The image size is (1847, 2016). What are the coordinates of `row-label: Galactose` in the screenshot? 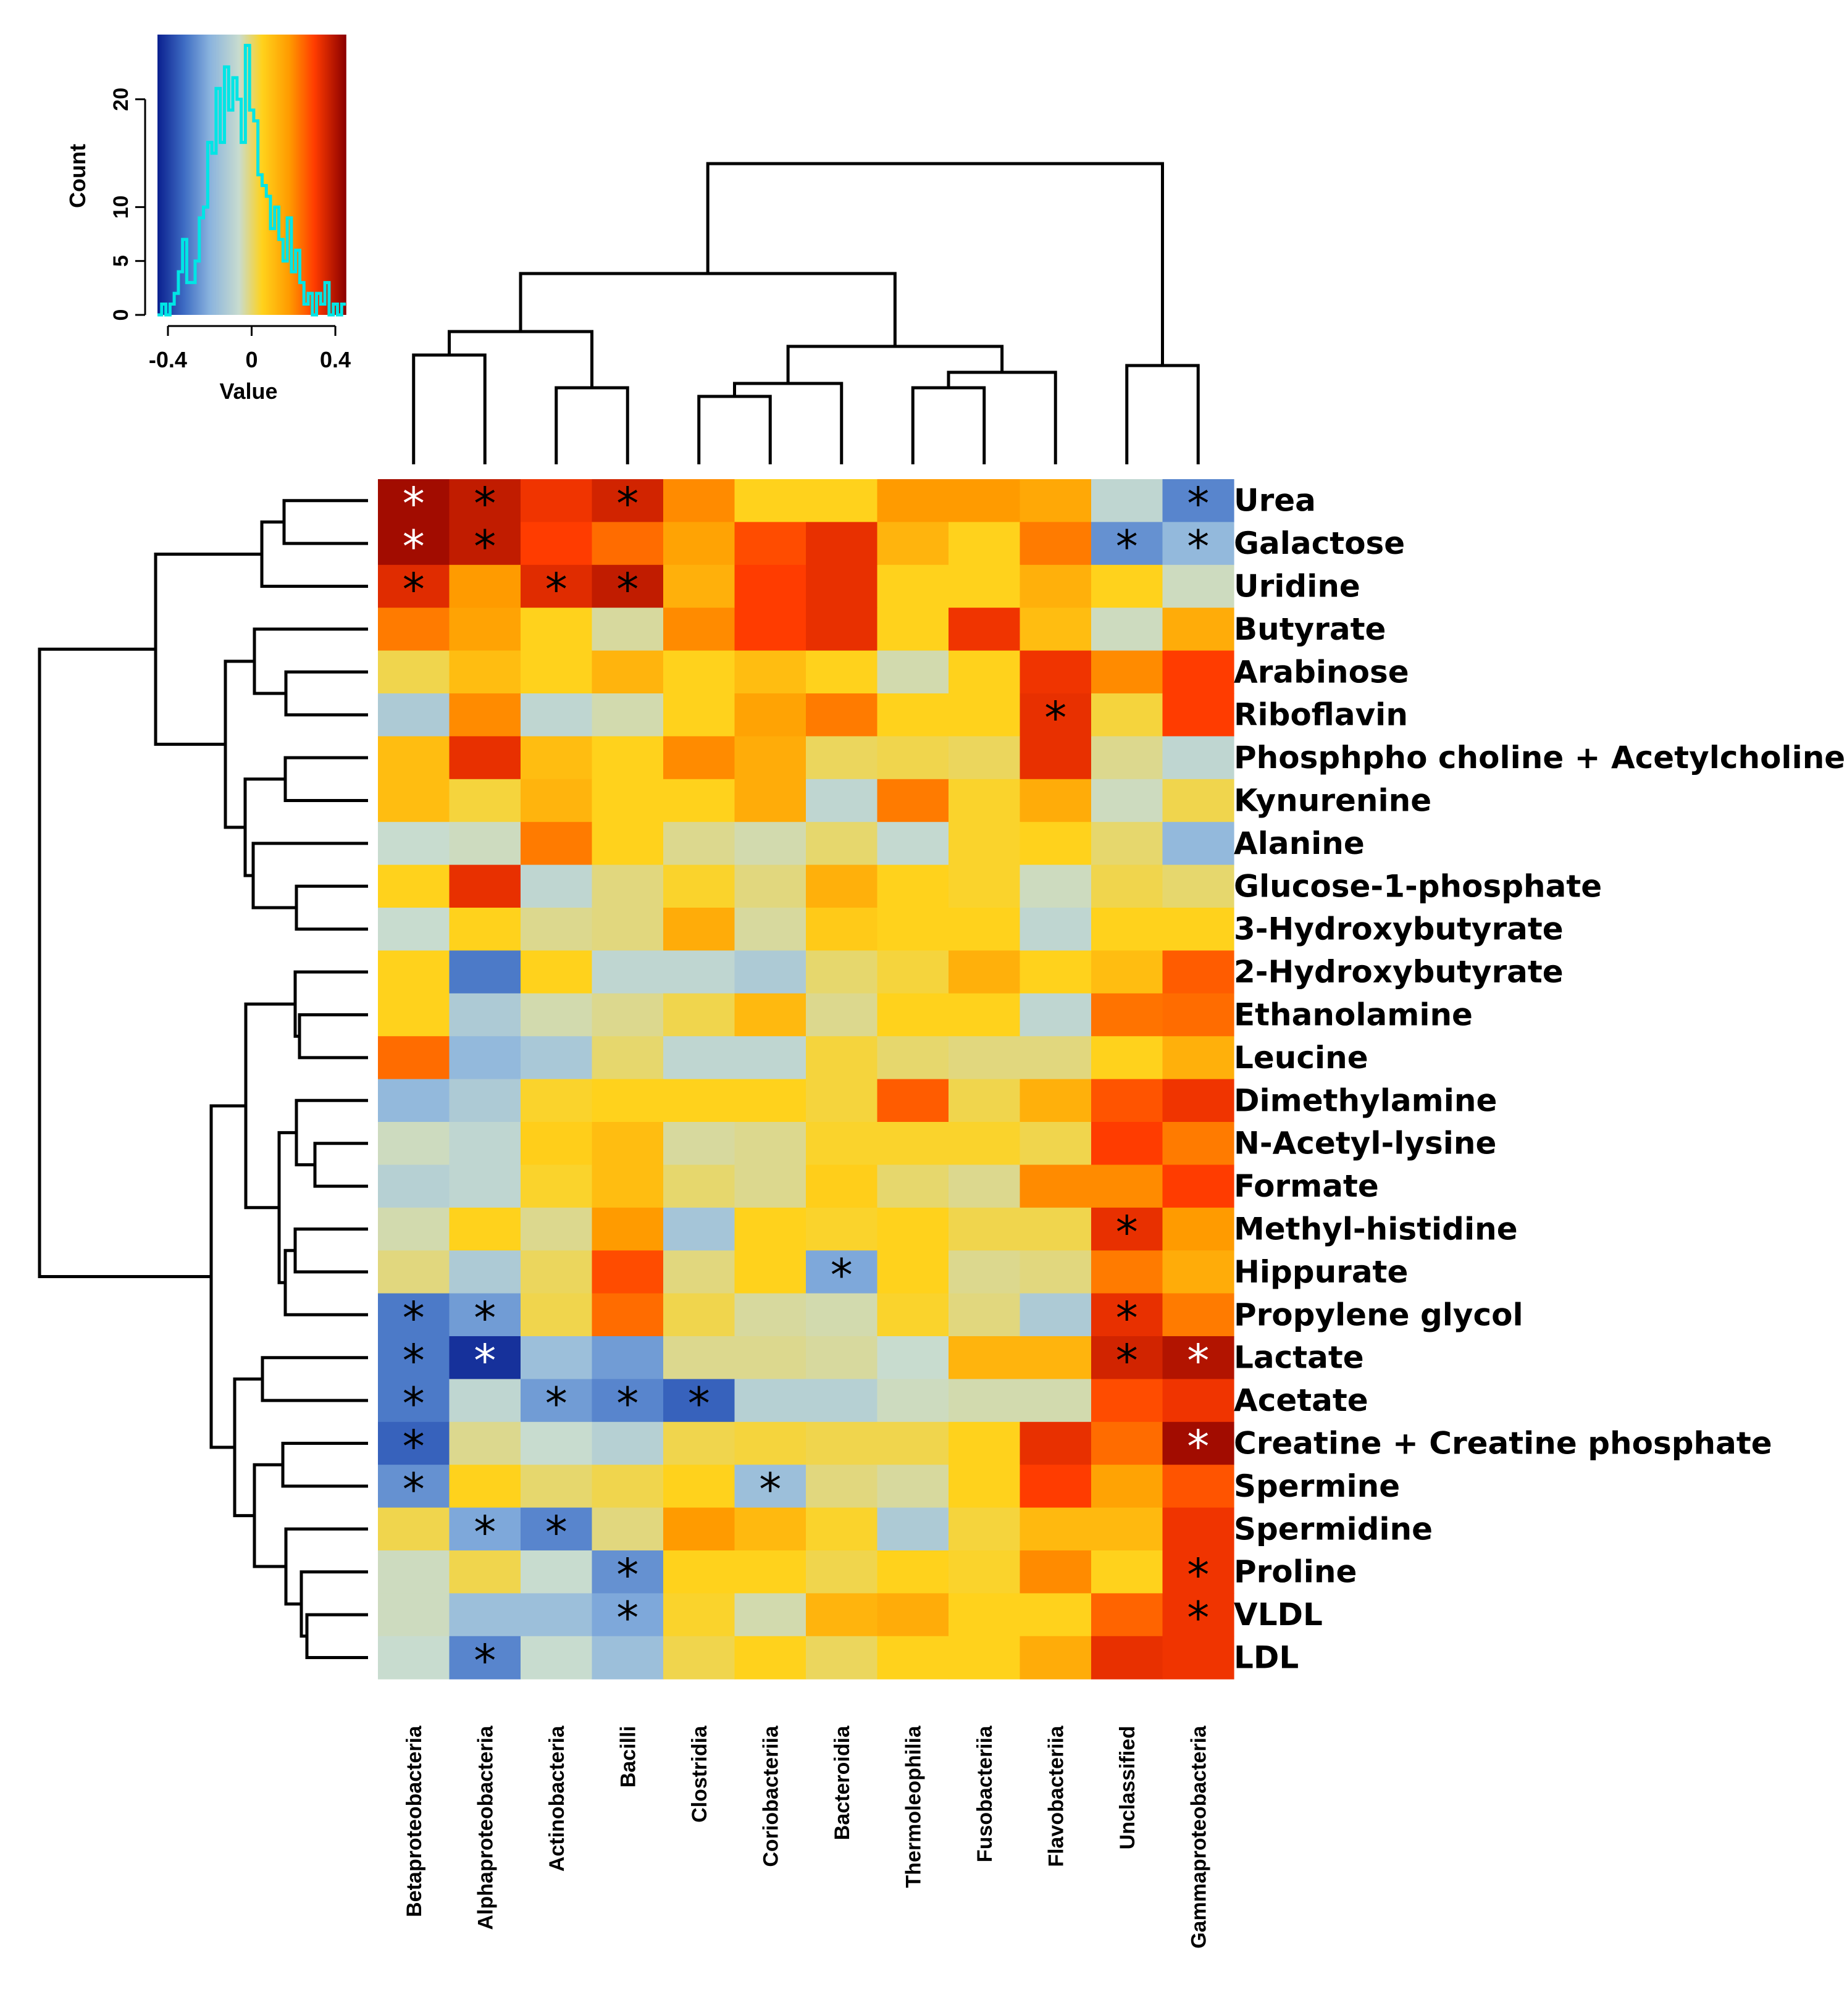 It's located at (1320, 543).